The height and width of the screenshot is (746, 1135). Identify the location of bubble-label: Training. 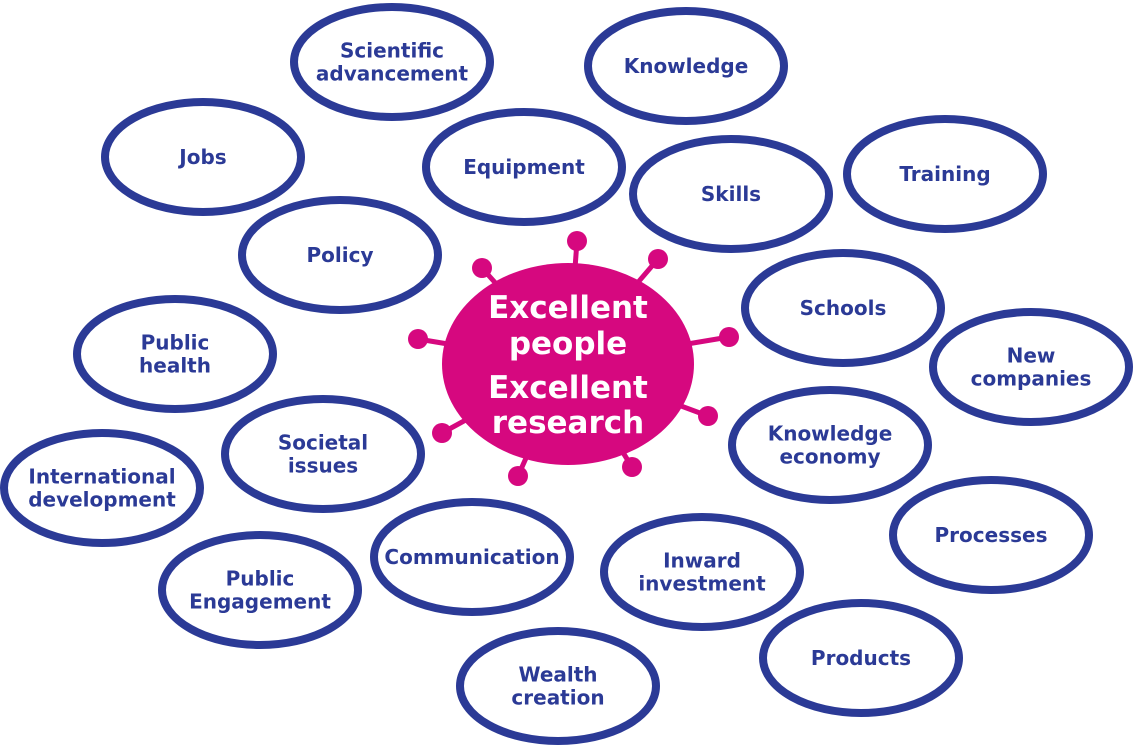
(944, 174).